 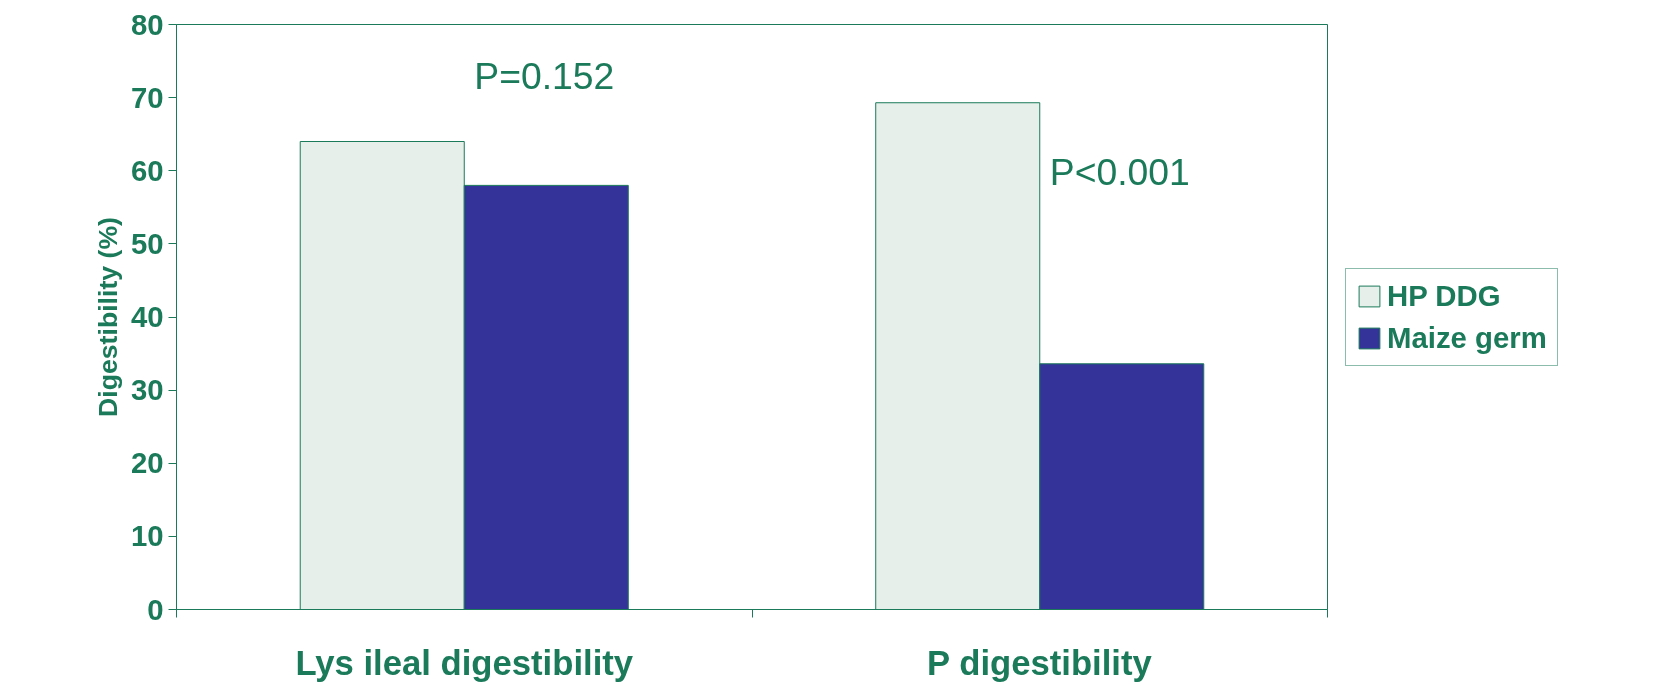 I want to click on legend-label: Maize germ, so click(x=1467, y=337).